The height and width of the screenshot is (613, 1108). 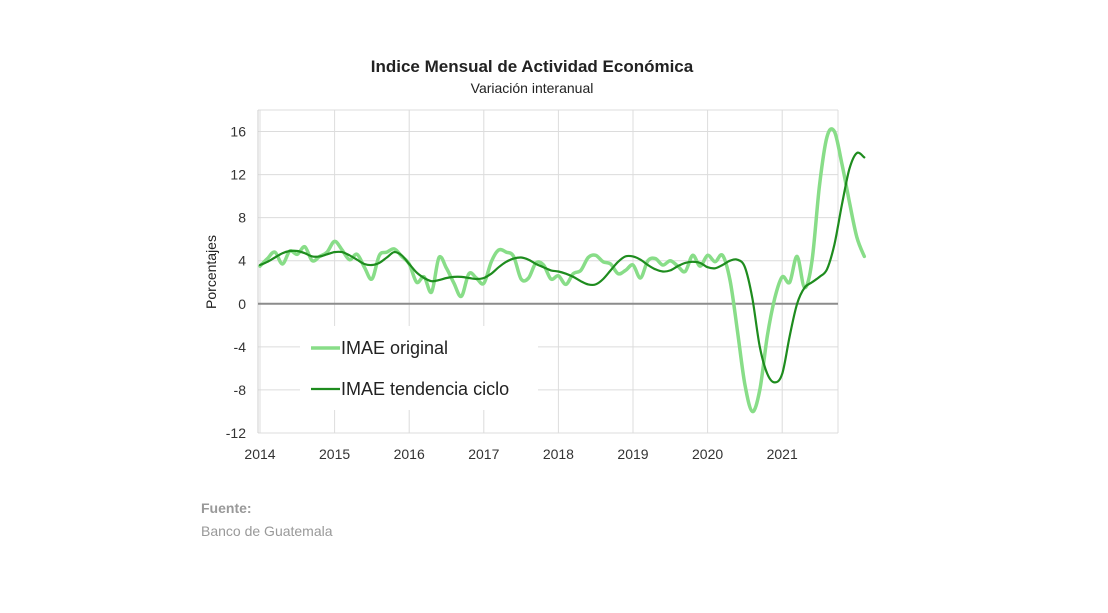 I want to click on y-tick-label: 16, so click(x=238, y=132).